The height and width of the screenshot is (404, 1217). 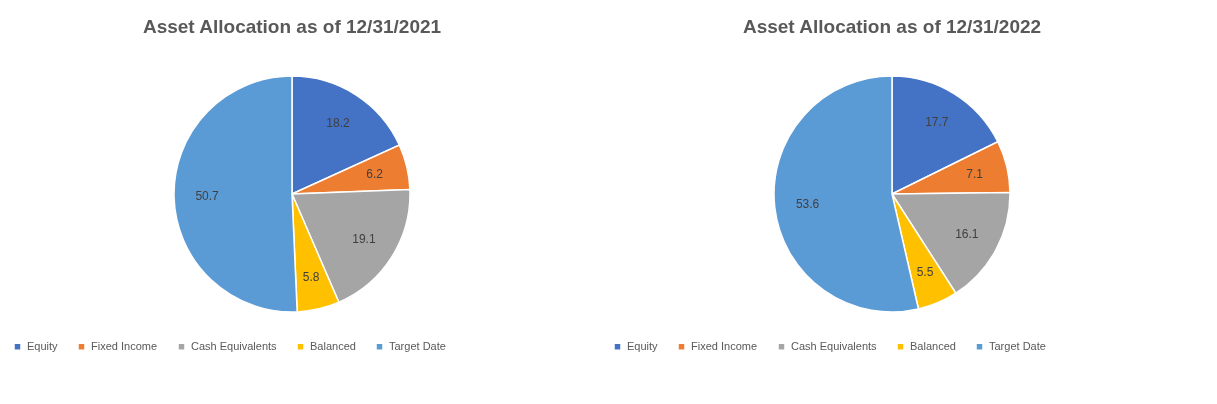 What do you see at coordinates (375, 174) in the screenshot?
I see `data-label: 6.2` at bounding box center [375, 174].